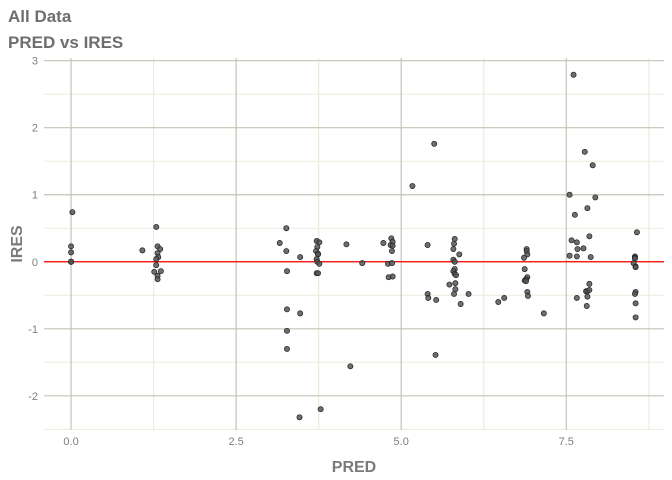 Image resolution: width=672 pixels, height=480 pixels. I want to click on chart-title: All Data, so click(40, 16).